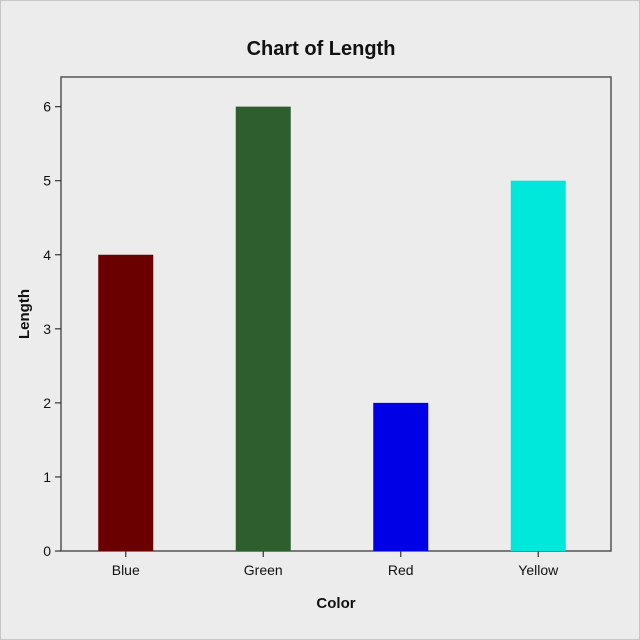 The image size is (640, 640). What do you see at coordinates (47, 403) in the screenshot?
I see `y-tick-label: 2` at bounding box center [47, 403].